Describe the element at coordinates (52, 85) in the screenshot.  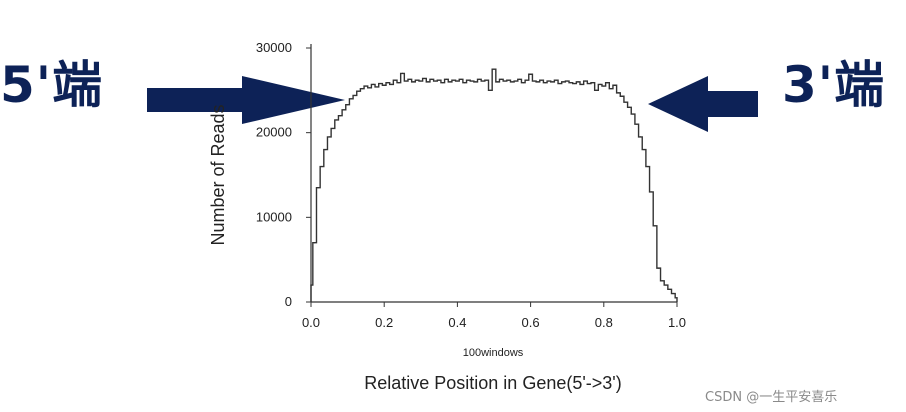
I see `five-prime-end-label: 5'端` at that location.